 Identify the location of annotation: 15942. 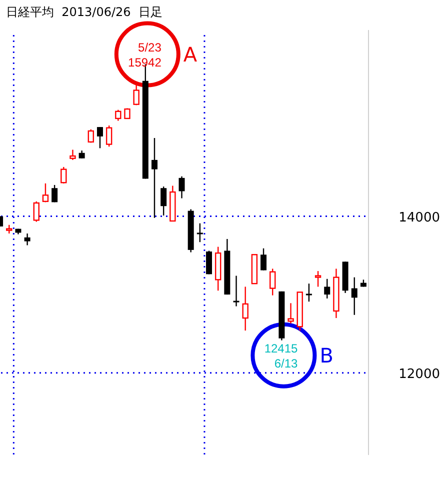
(145, 62).